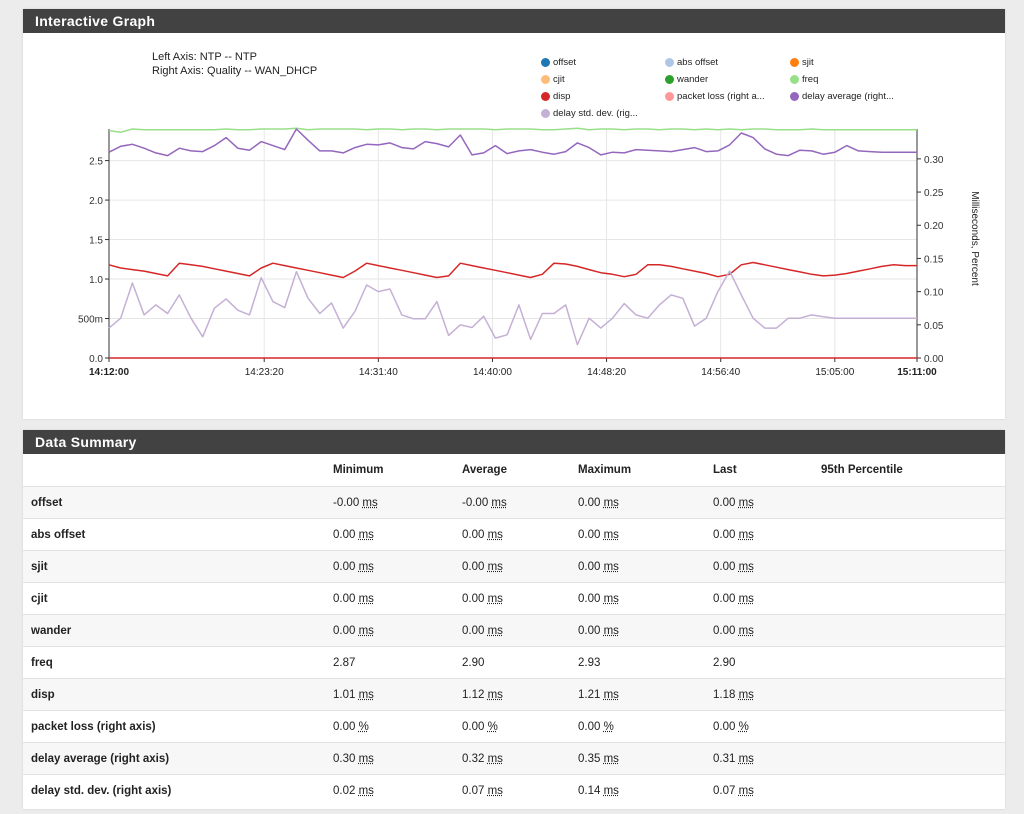  I want to click on cell-value: 2.90, so click(473, 662).